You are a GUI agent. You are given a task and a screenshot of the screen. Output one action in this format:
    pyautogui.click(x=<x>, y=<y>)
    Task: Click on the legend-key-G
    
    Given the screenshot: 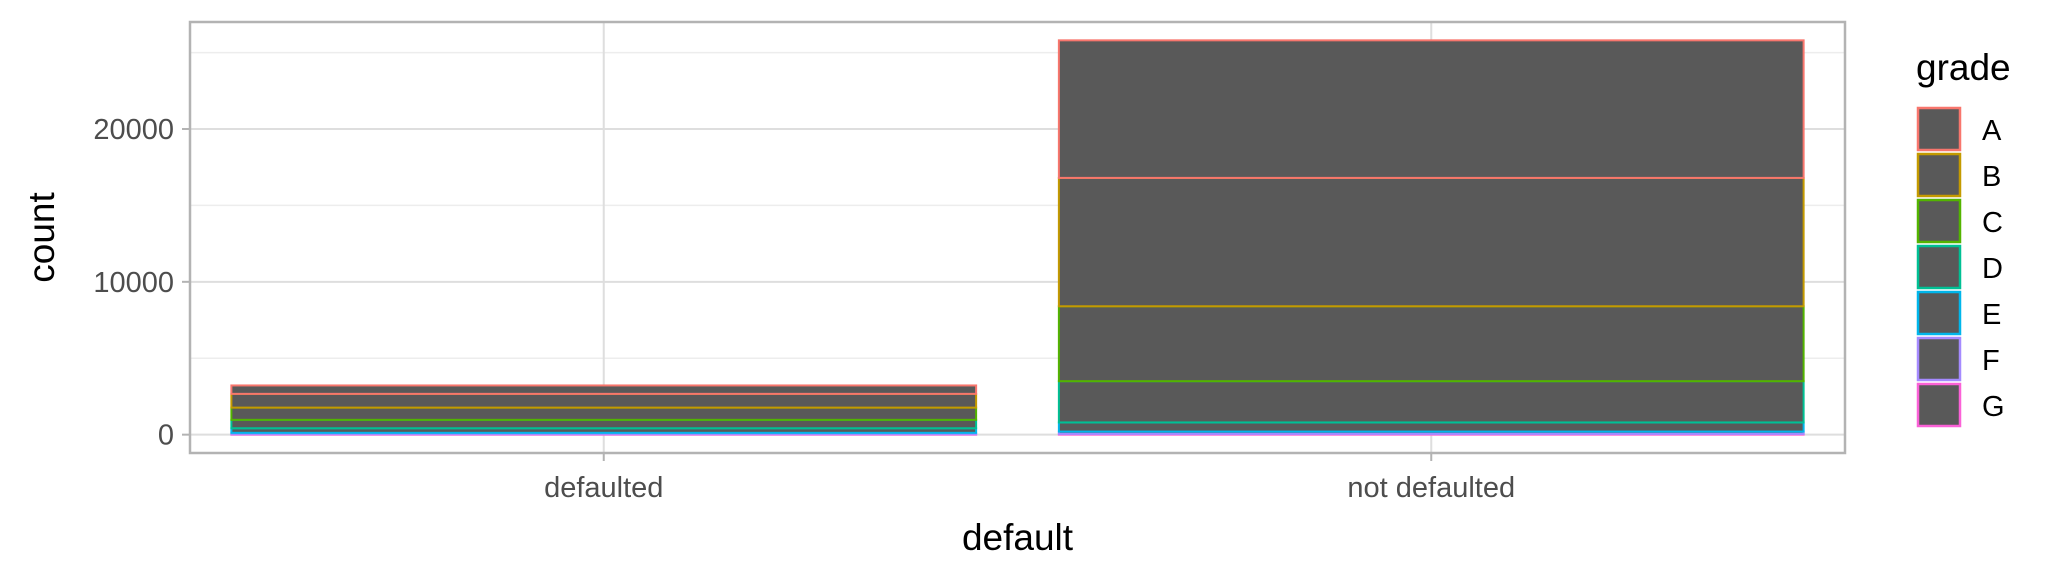 What is the action you would take?
    pyautogui.click(x=1939, y=405)
    